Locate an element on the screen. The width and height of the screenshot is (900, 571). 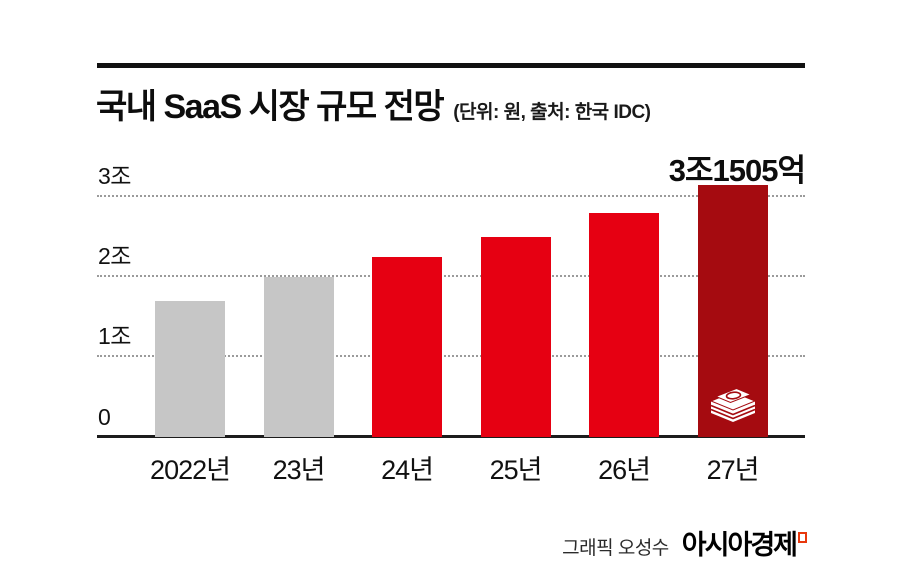
top-rule is located at coordinates (451, 65).